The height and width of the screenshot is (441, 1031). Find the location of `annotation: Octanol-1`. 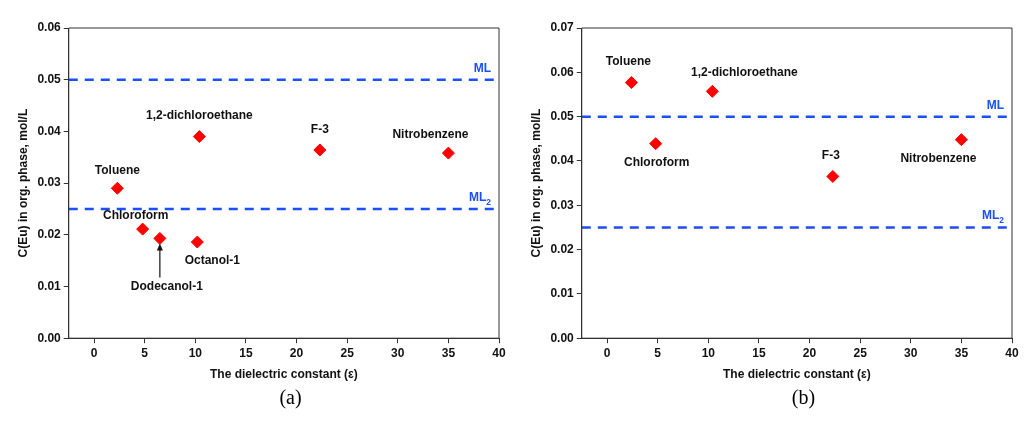

annotation: Octanol-1 is located at coordinates (212, 260).